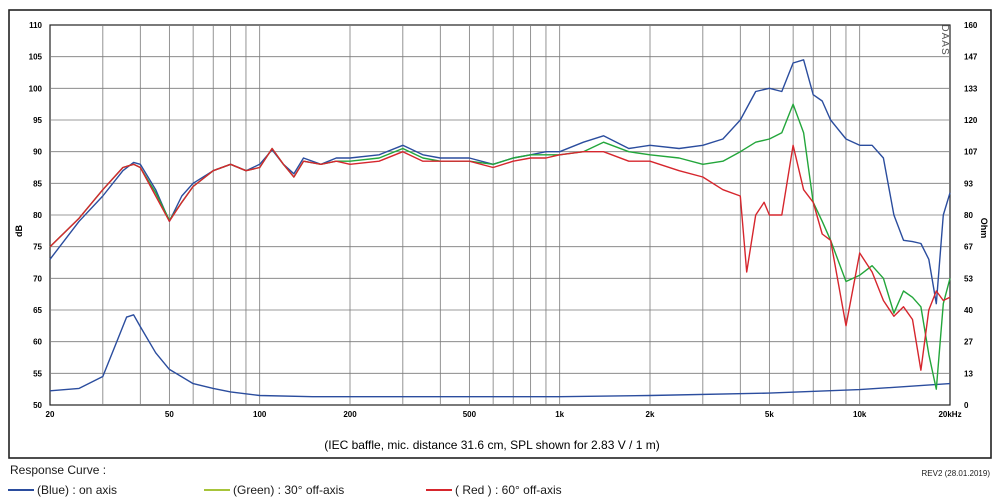  I want to click on y2-tick-label: 133, so click(971, 88).